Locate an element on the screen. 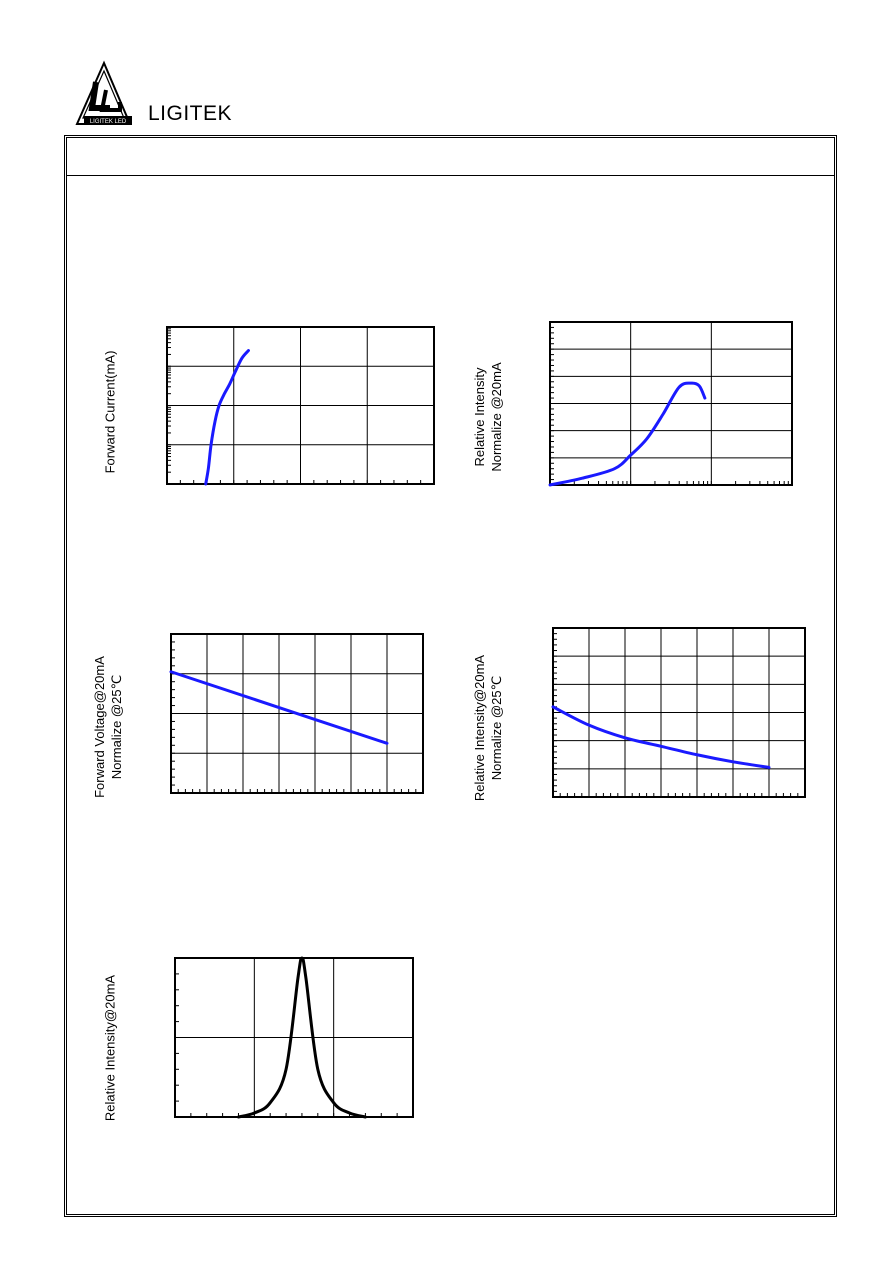 The width and height of the screenshot is (892, 1261). header-divider is located at coordinates (450, 175).